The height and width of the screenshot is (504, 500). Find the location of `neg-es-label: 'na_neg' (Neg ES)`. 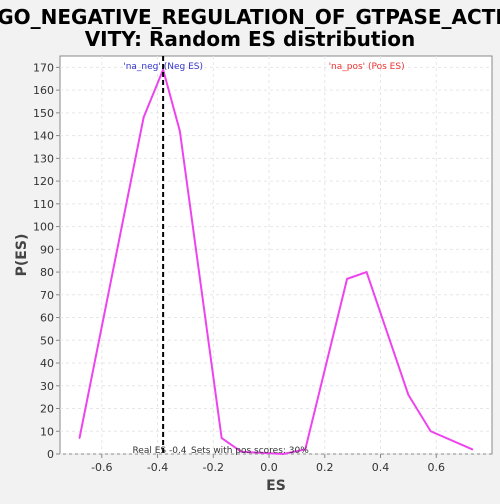

neg-es-label: 'na_neg' (Neg ES) is located at coordinates (163, 67).